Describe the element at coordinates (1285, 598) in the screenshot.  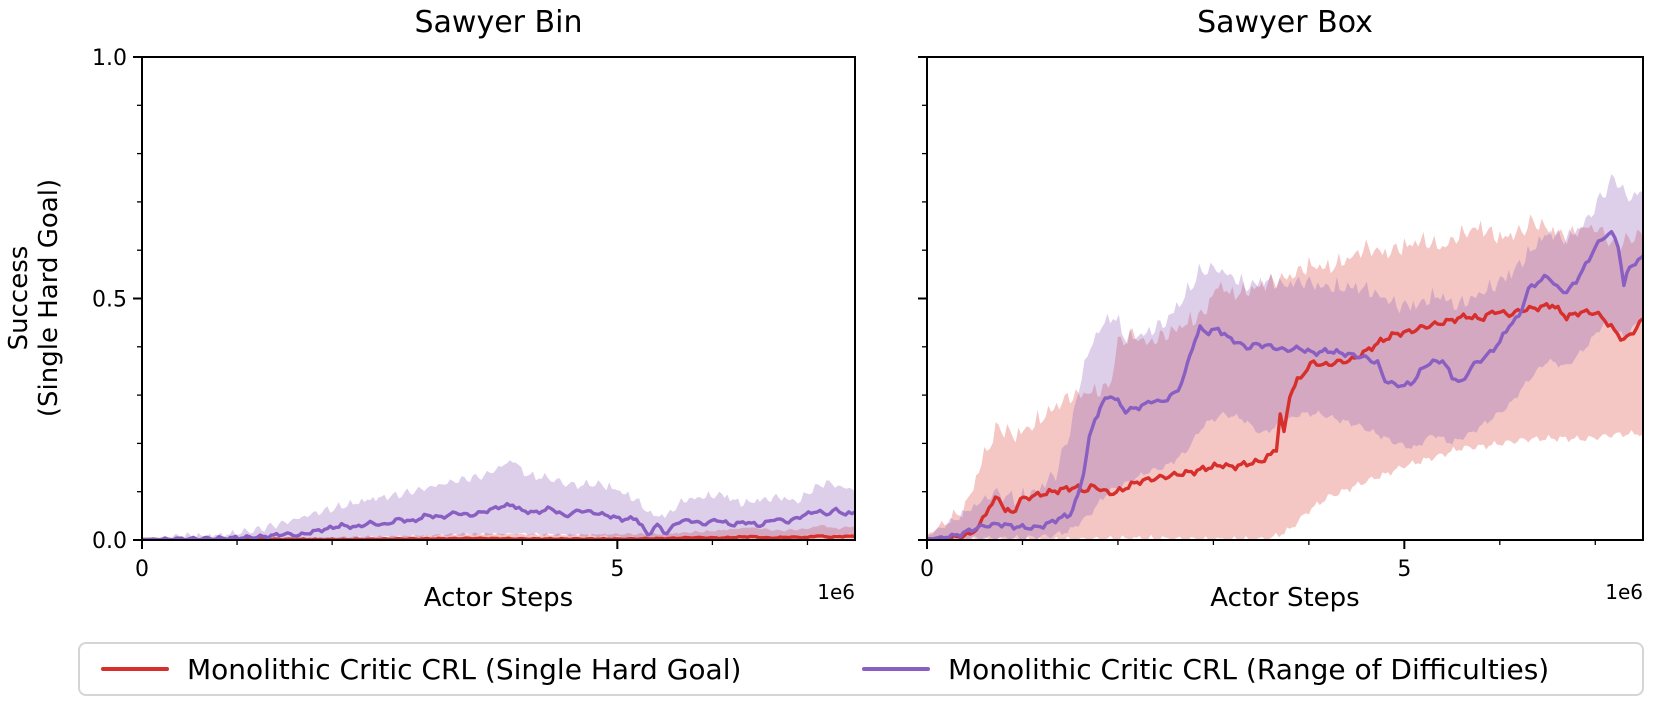
I see `plot2-x-axis-label: Actor Steps` at that location.